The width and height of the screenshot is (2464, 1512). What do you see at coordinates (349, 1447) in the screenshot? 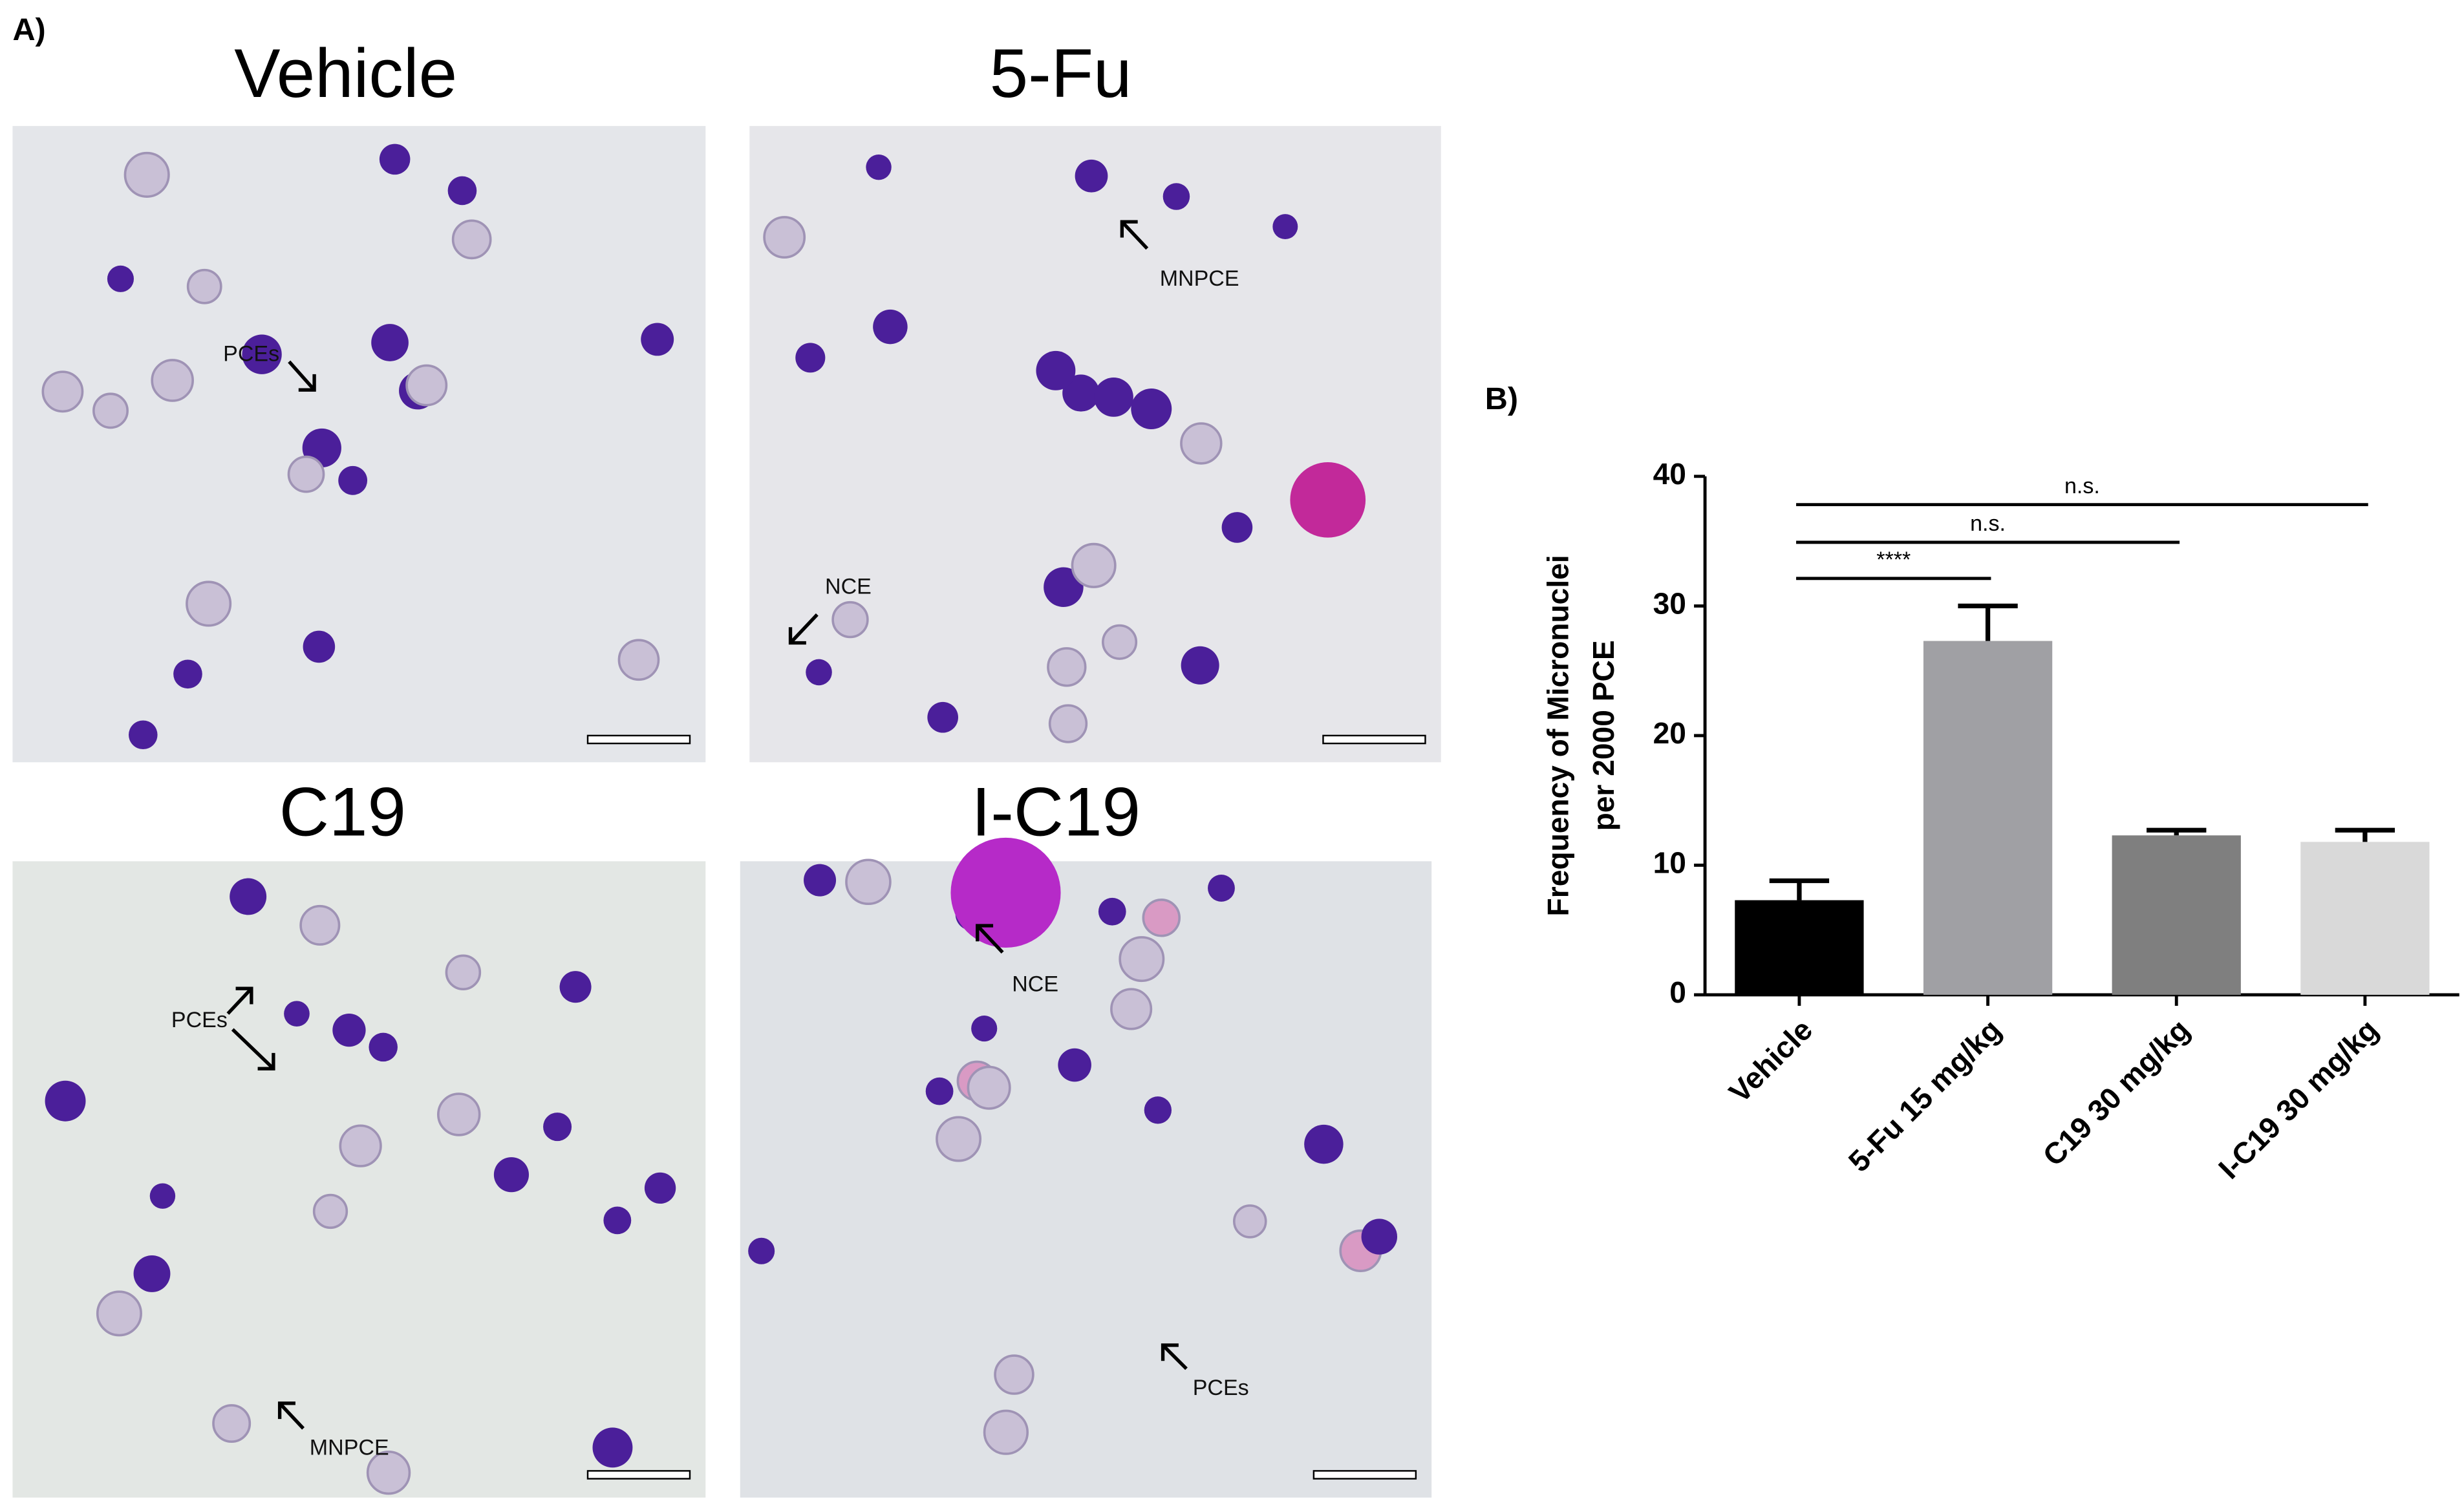
I see `annotation: MNPCE` at bounding box center [349, 1447].